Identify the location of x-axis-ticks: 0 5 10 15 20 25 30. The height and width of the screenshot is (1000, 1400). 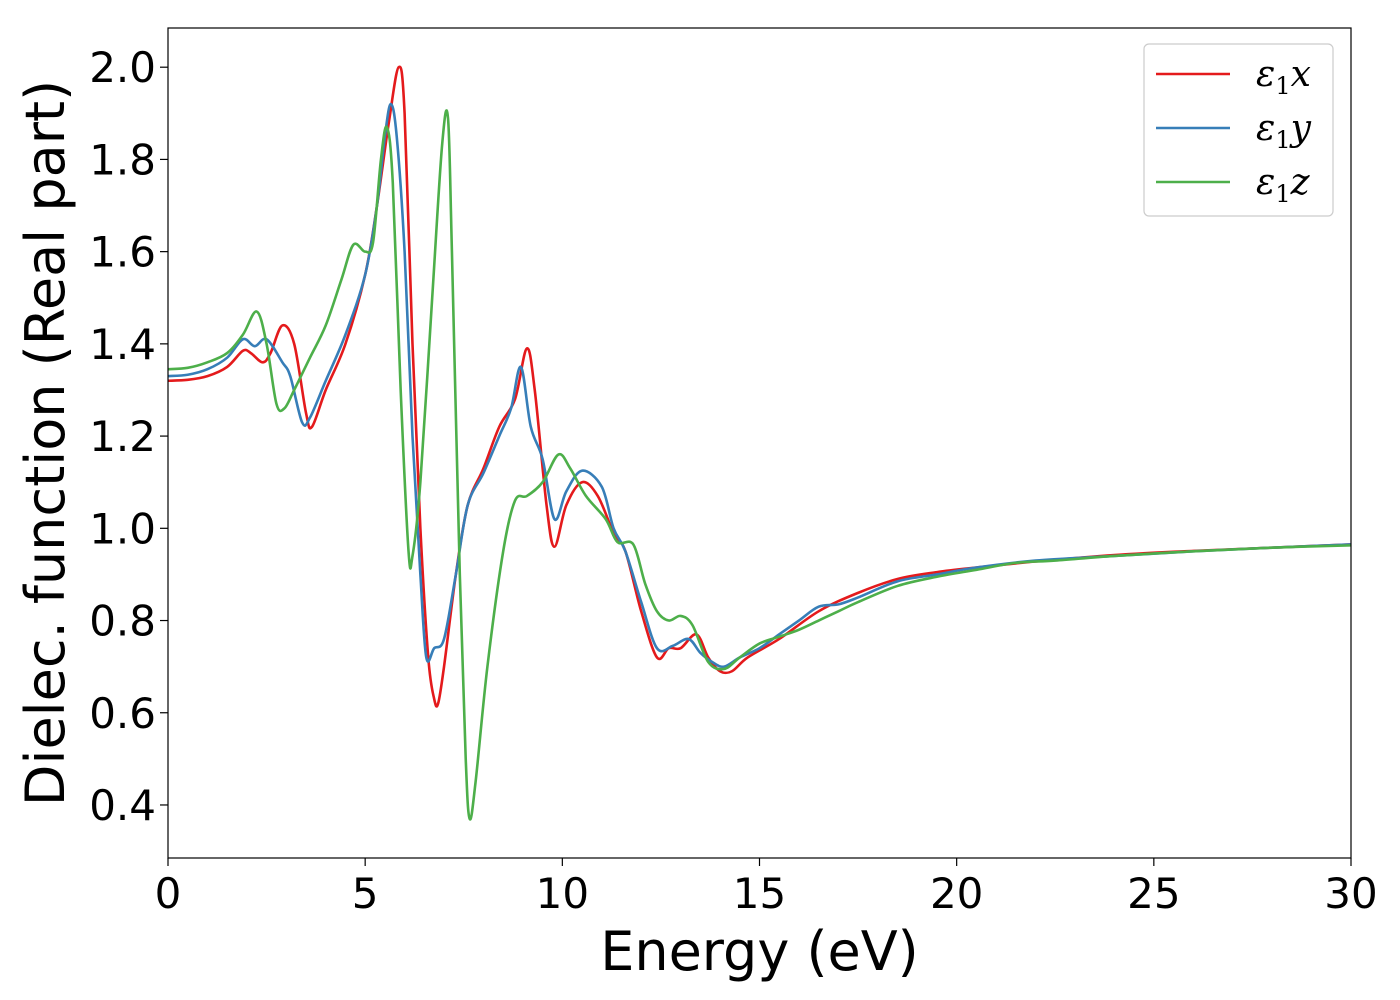
(766, 888).